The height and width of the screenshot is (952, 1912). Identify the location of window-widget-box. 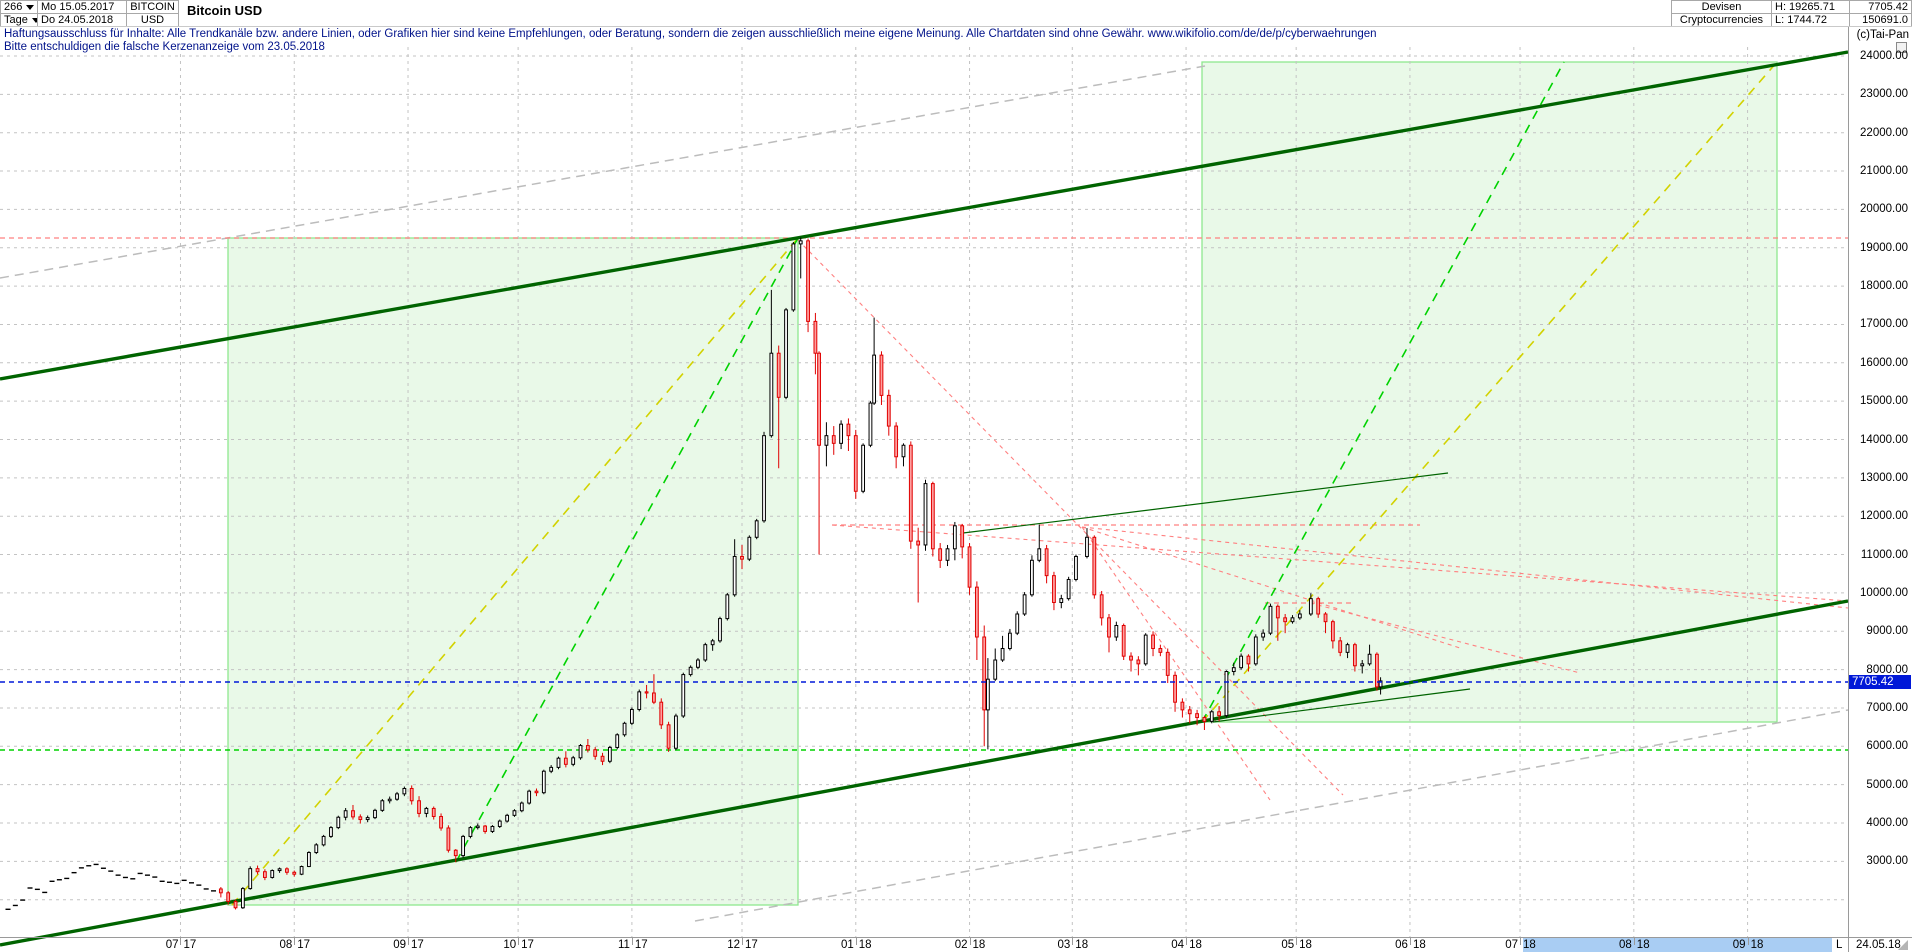
(1901, 47).